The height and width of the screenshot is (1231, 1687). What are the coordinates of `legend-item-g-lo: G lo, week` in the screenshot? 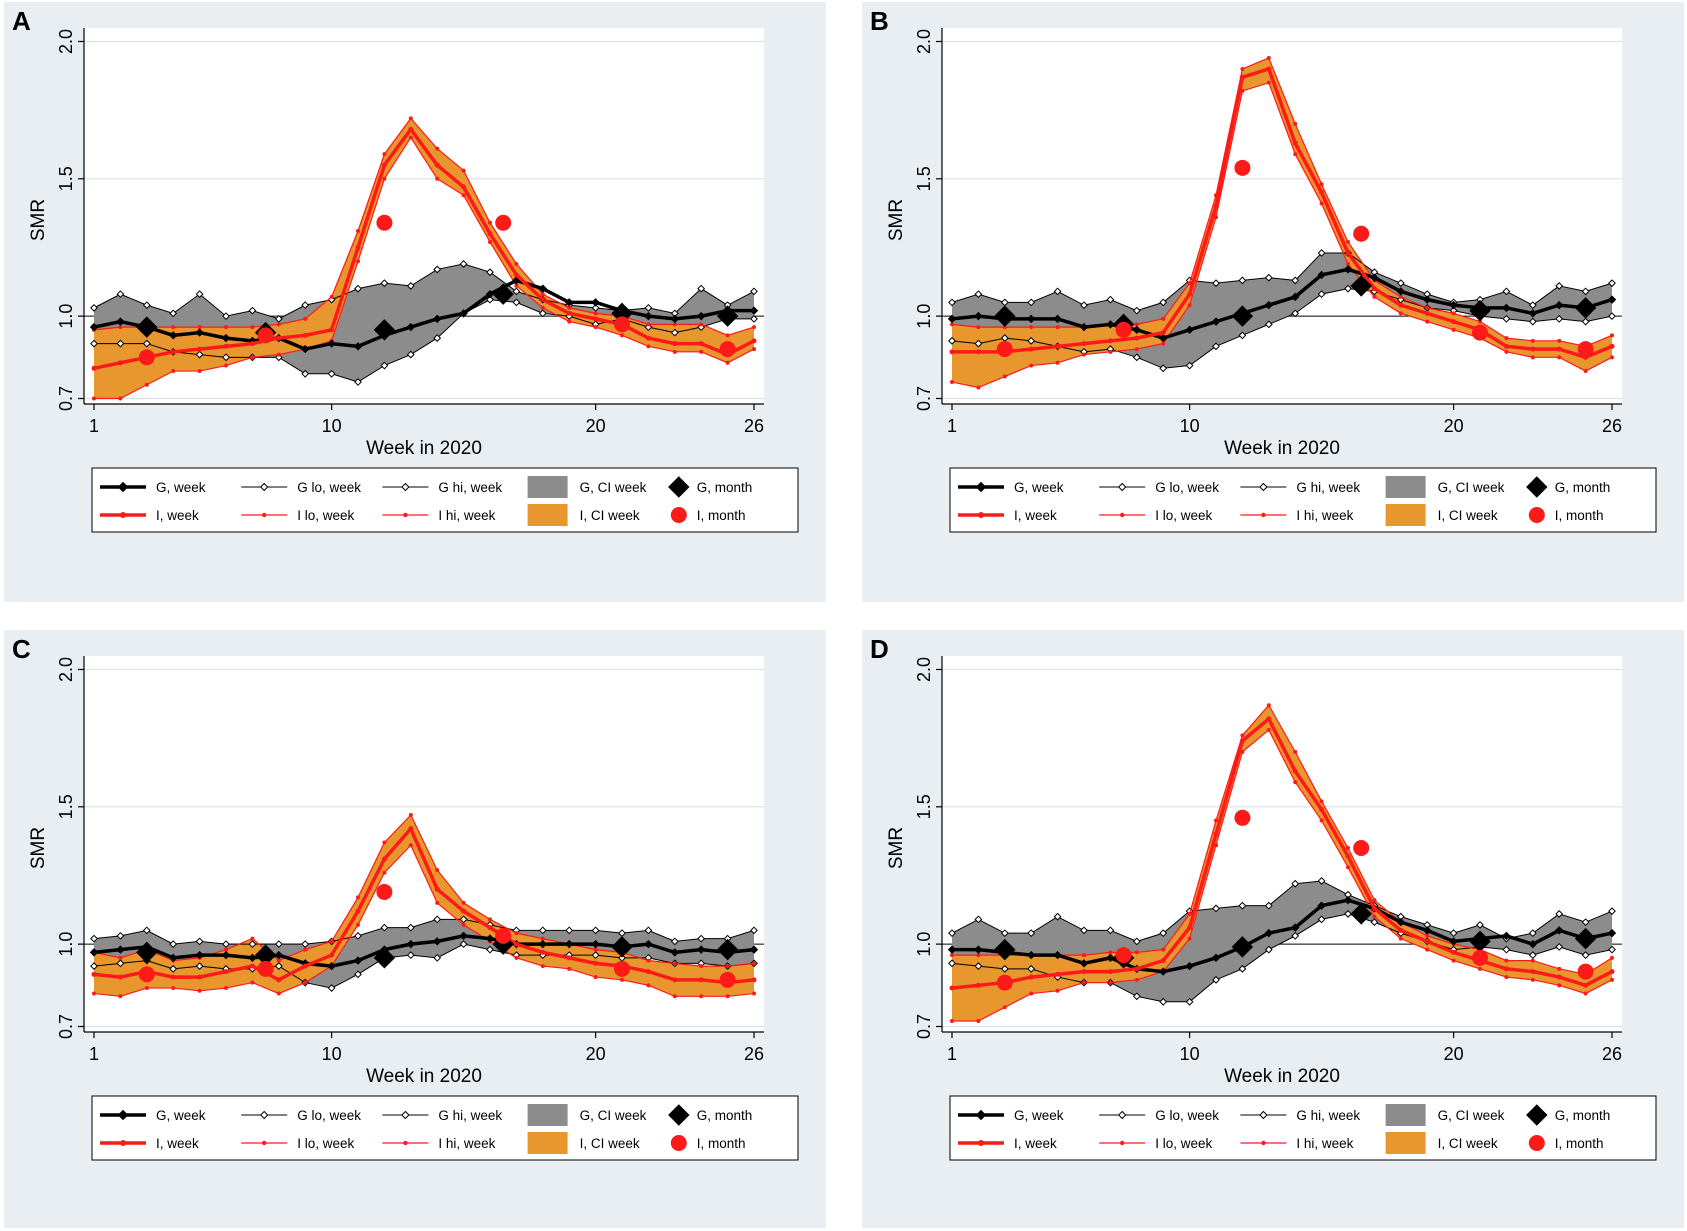 It's located at (301, 1115).